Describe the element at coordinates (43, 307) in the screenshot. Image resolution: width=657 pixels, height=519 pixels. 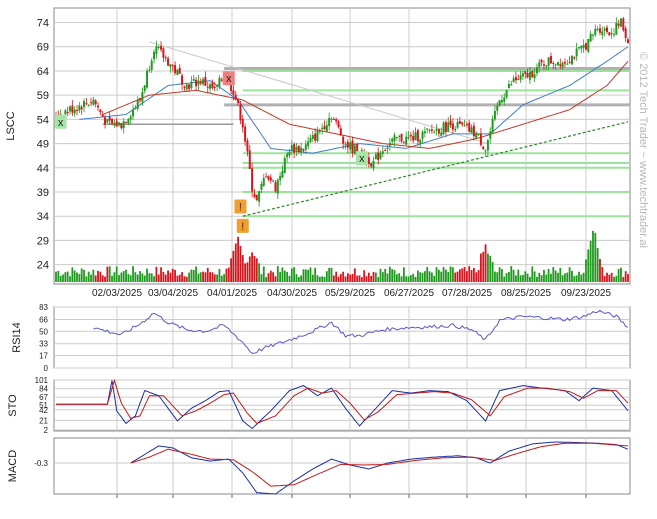
I see `y-tick-label: 83` at that location.